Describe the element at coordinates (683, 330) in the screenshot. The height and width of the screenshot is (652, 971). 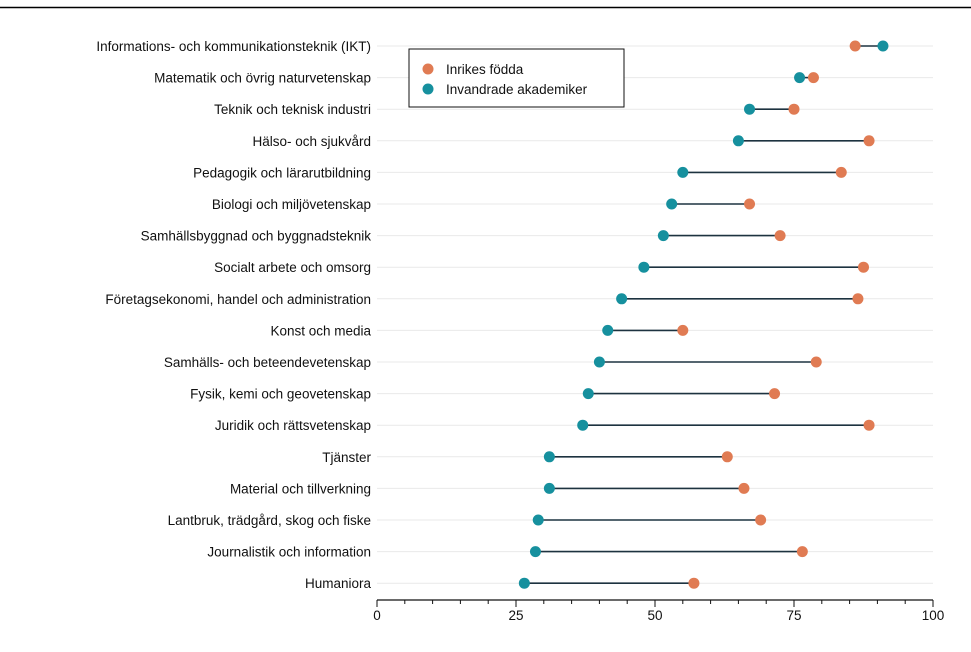
I see `point-inrikes-konst-och-media` at that location.